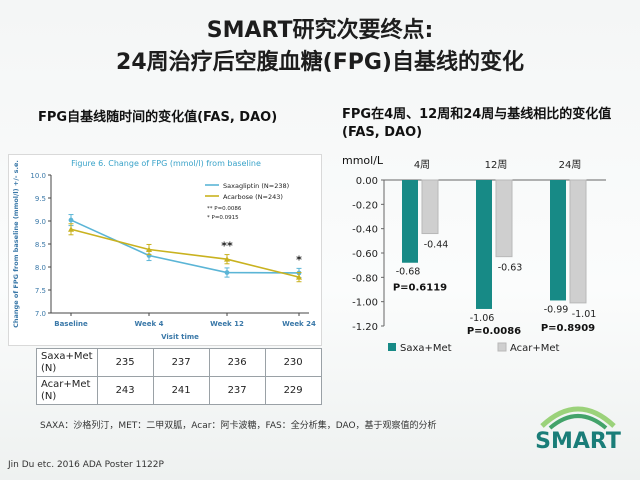 The image size is (640, 480). Describe the element at coordinates (67, 362) in the screenshot. I see `table-row-label: Saxa+Met (N)` at that location.